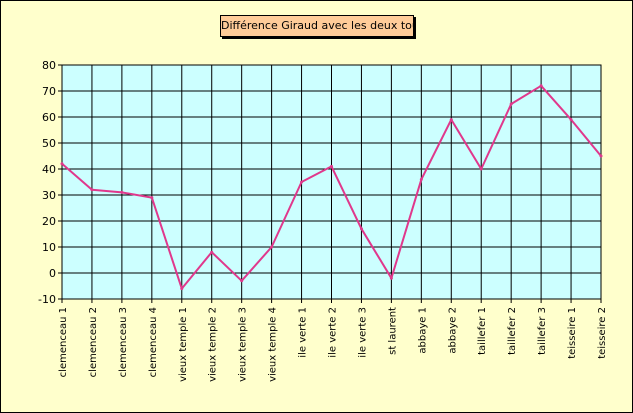 This screenshot has height=413, width=633. Describe the element at coordinates (49, 117) in the screenshot. I see `y-tick-label: 60` at that location.